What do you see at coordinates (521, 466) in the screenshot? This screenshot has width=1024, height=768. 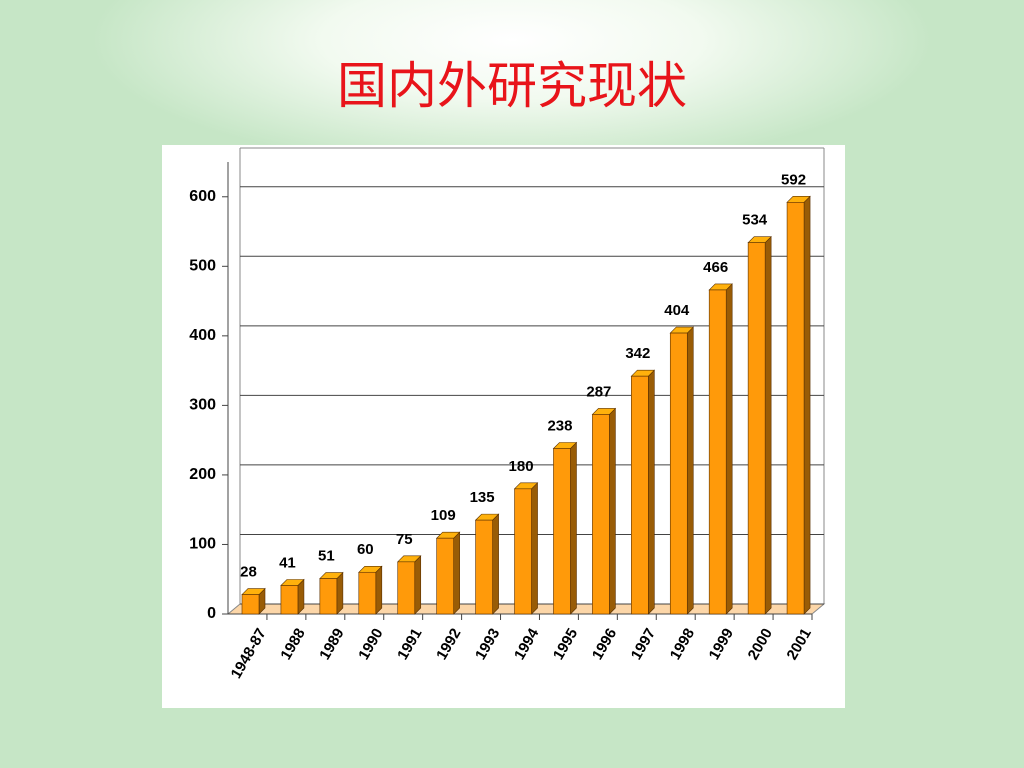 I see `value-label: 180` at bounding box center [521, 466].